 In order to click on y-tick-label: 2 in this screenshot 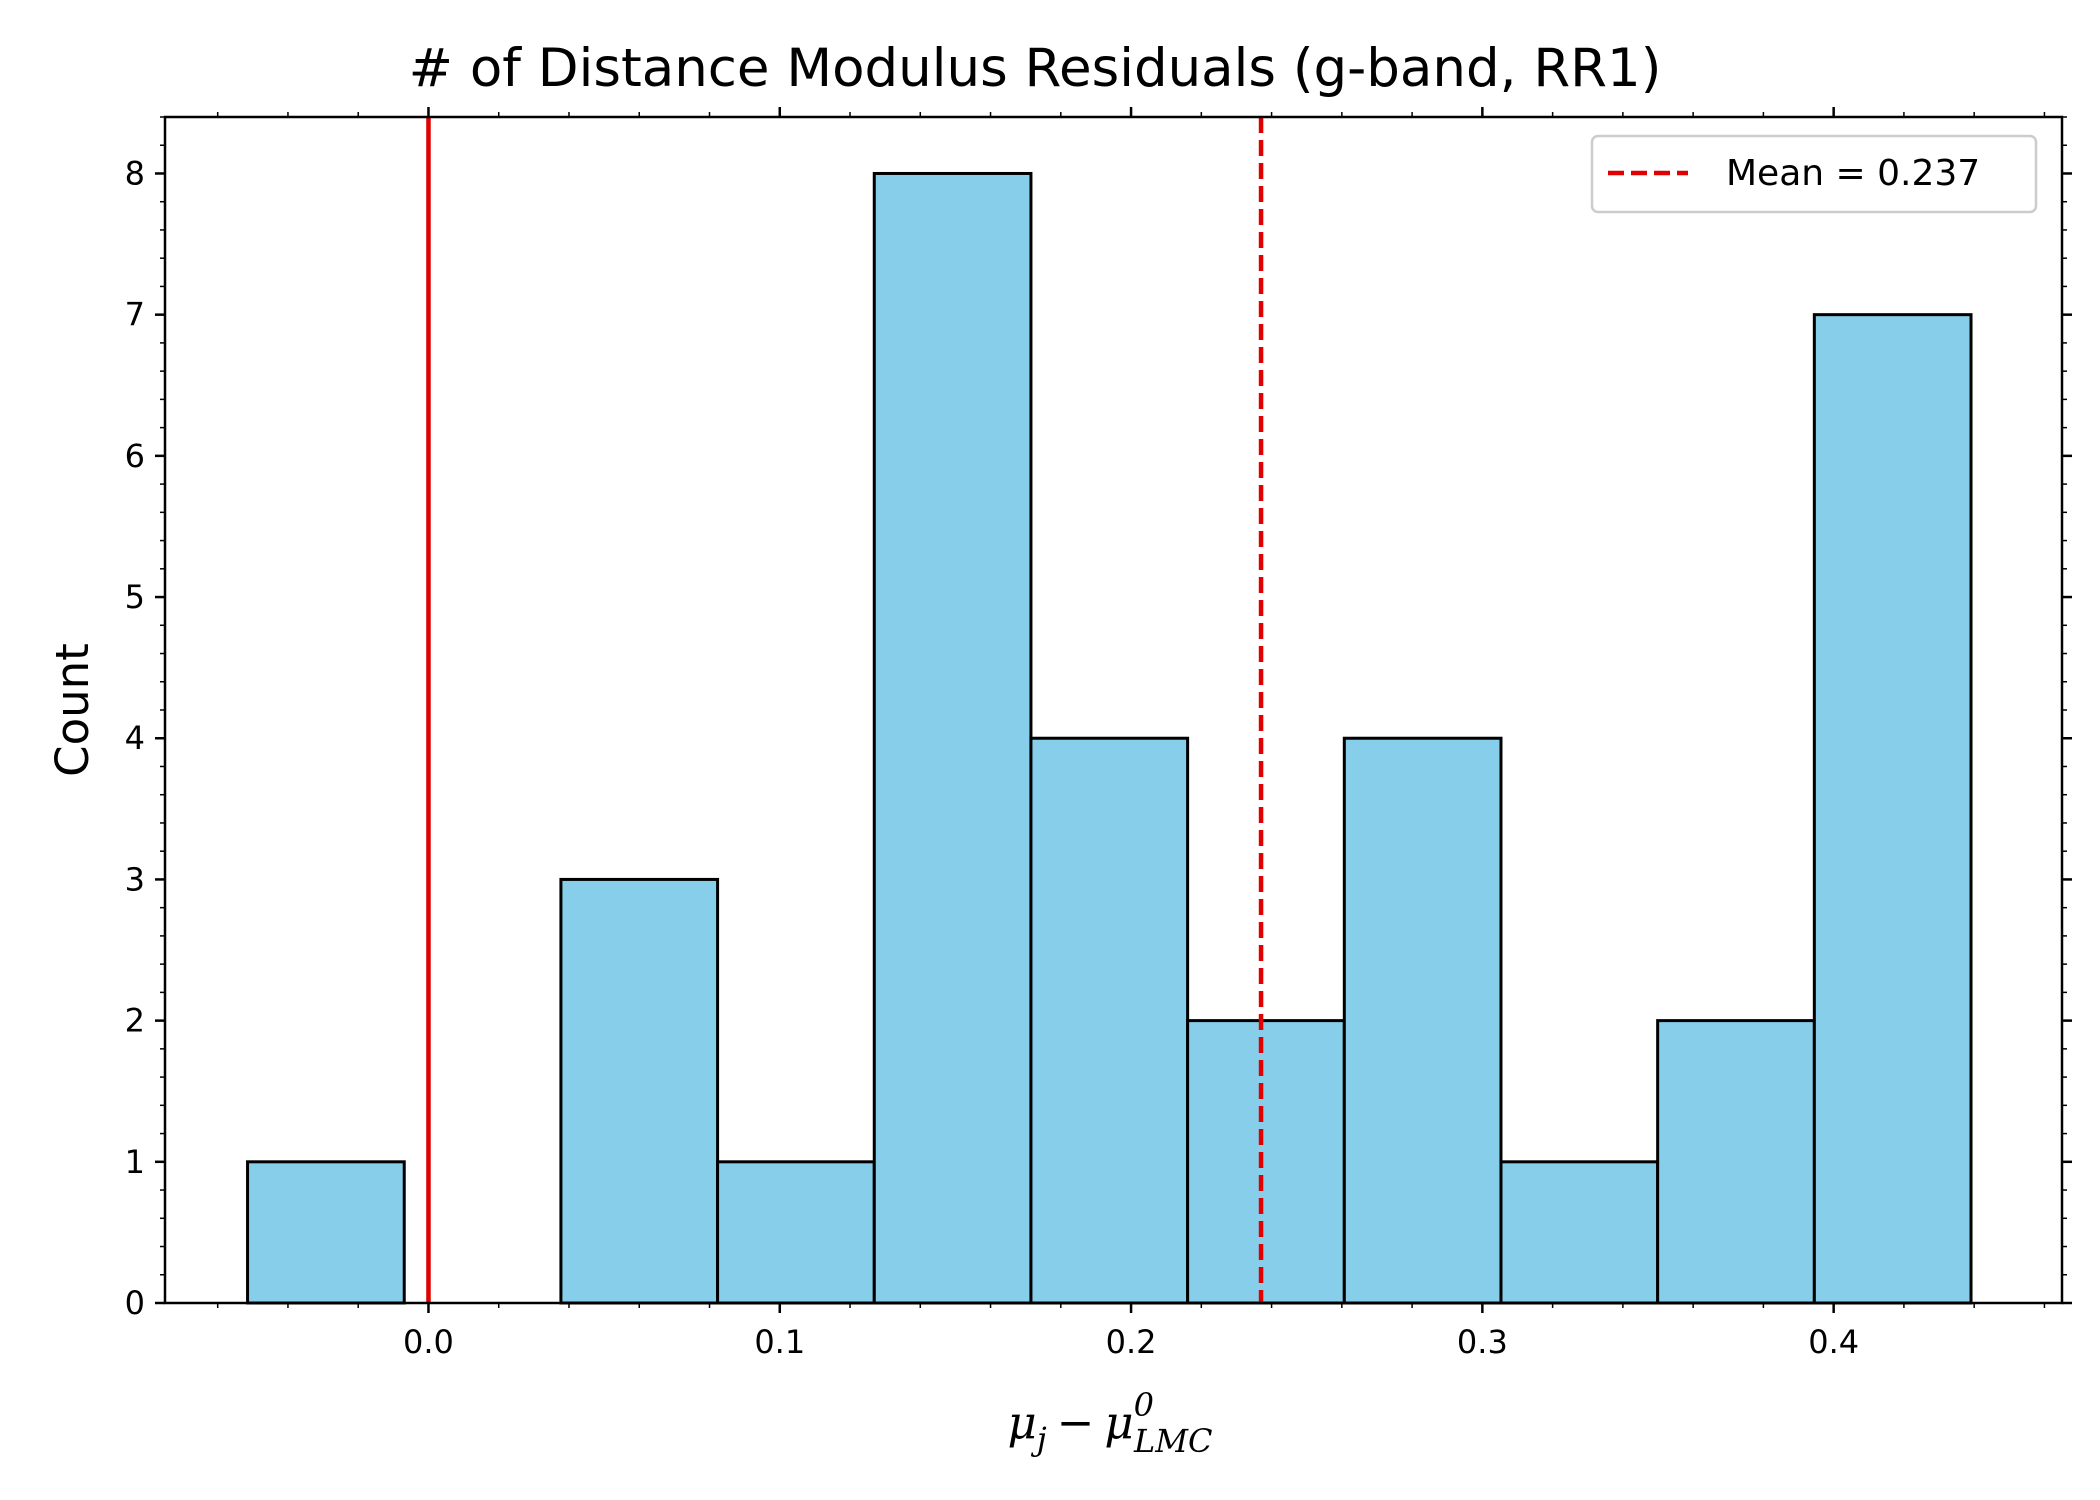, I will do `click(135, 1021)`.